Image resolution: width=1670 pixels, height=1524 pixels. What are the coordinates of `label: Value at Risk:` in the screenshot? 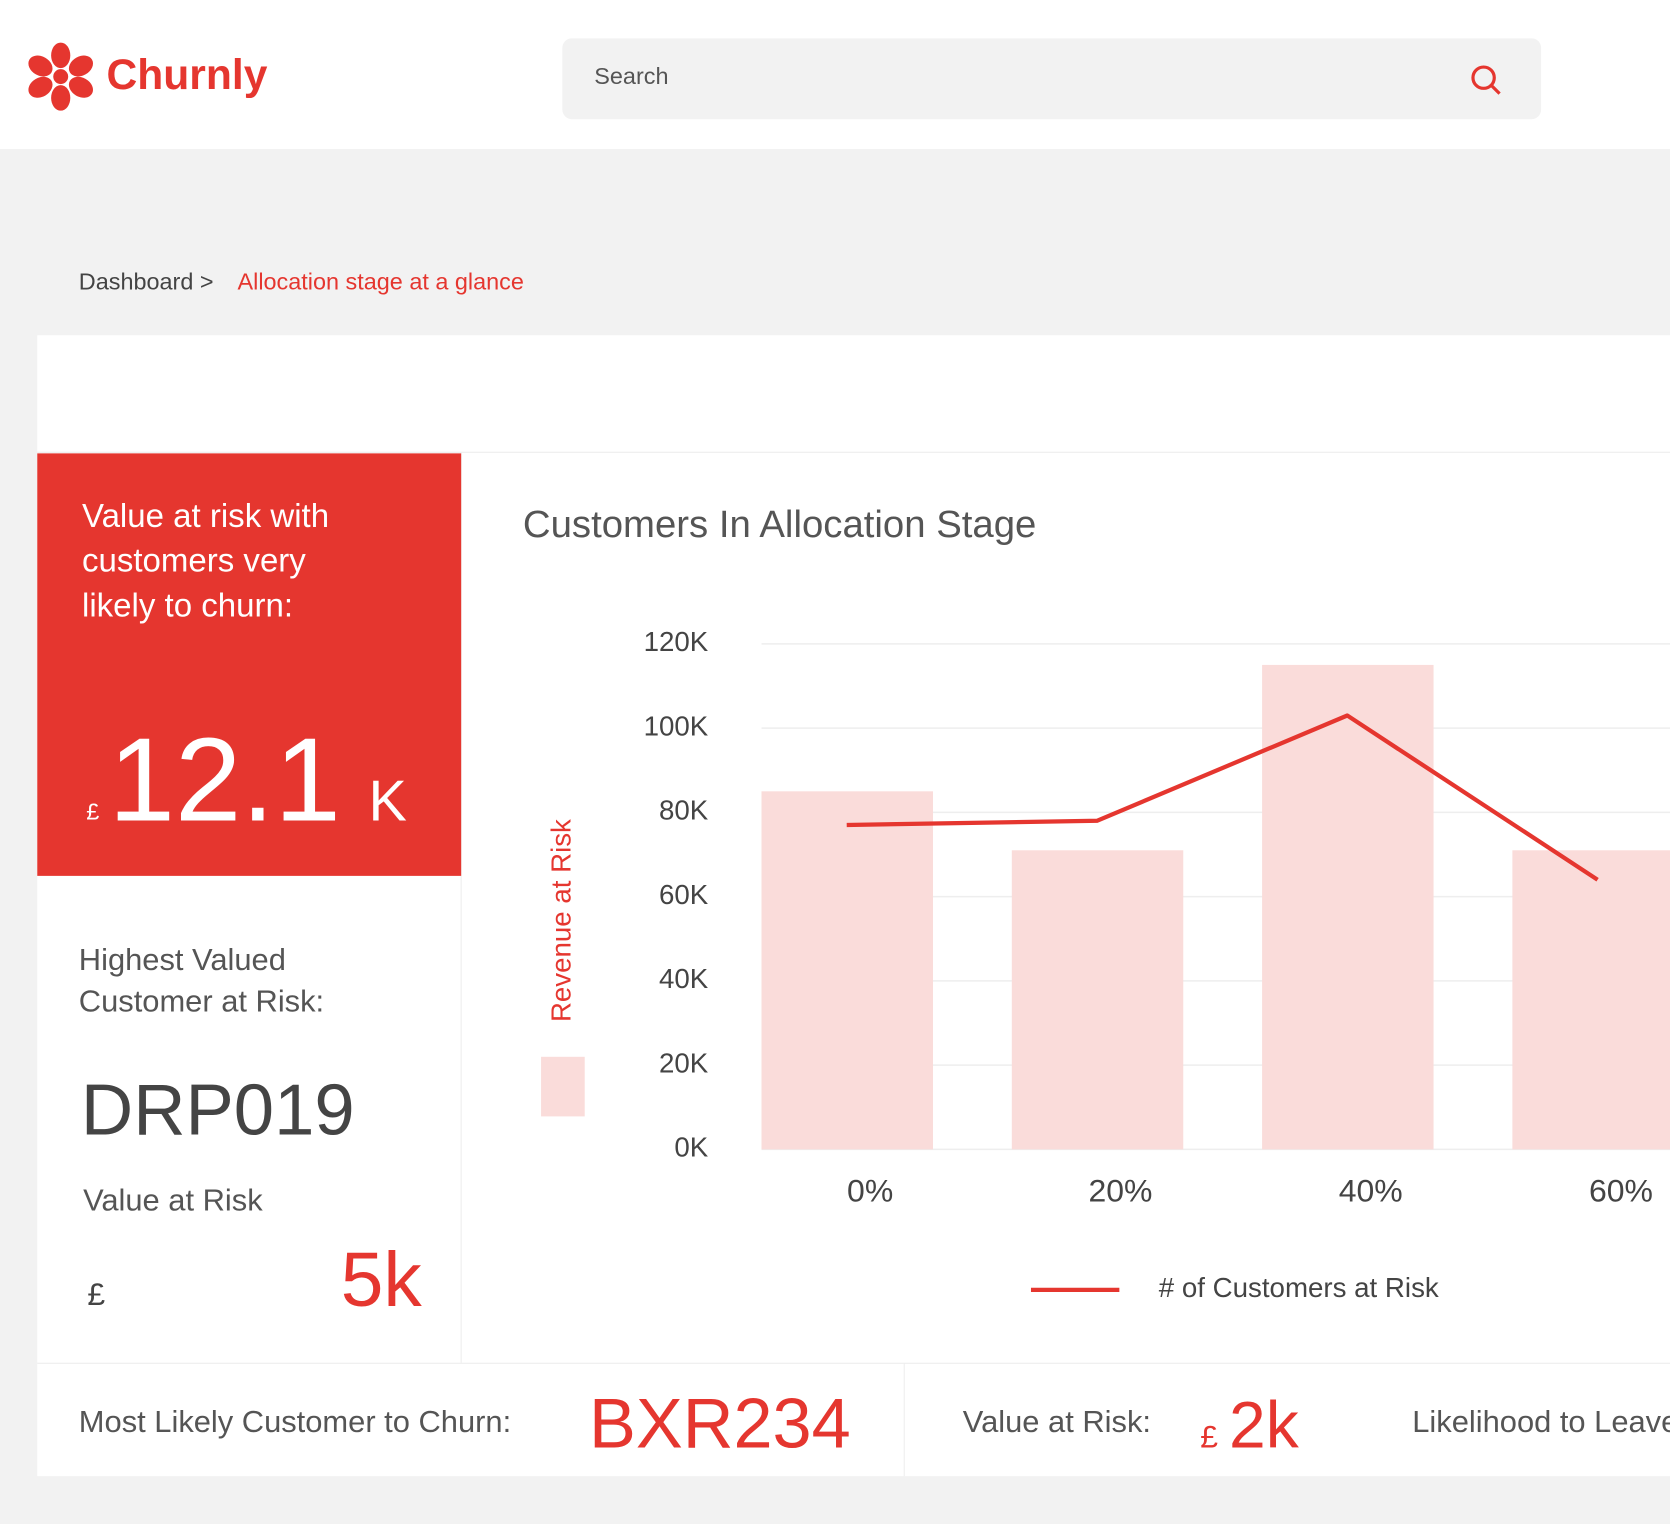 It's located at (1057, 1421).